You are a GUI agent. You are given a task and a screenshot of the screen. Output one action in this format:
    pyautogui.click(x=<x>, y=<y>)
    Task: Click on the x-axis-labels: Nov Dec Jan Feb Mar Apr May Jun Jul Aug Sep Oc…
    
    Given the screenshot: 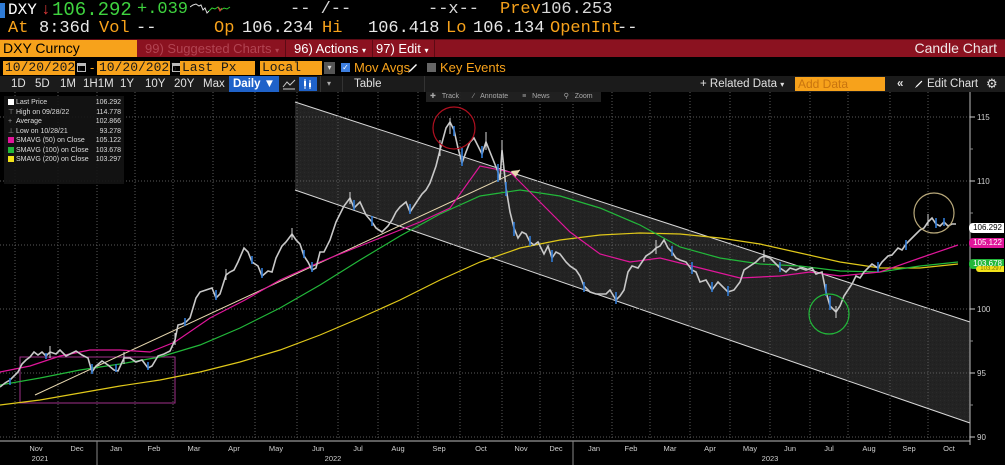 What is the action you would take?
    pyautogui.click(x=492, y=453)
    